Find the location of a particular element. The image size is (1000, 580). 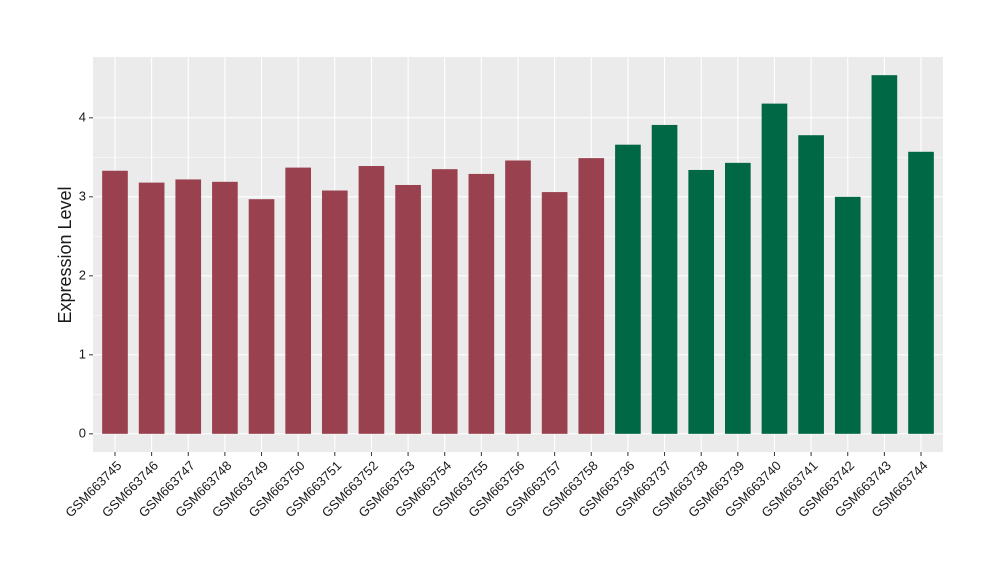

y-tick-label: 2 is located at coordinates (82, 274).